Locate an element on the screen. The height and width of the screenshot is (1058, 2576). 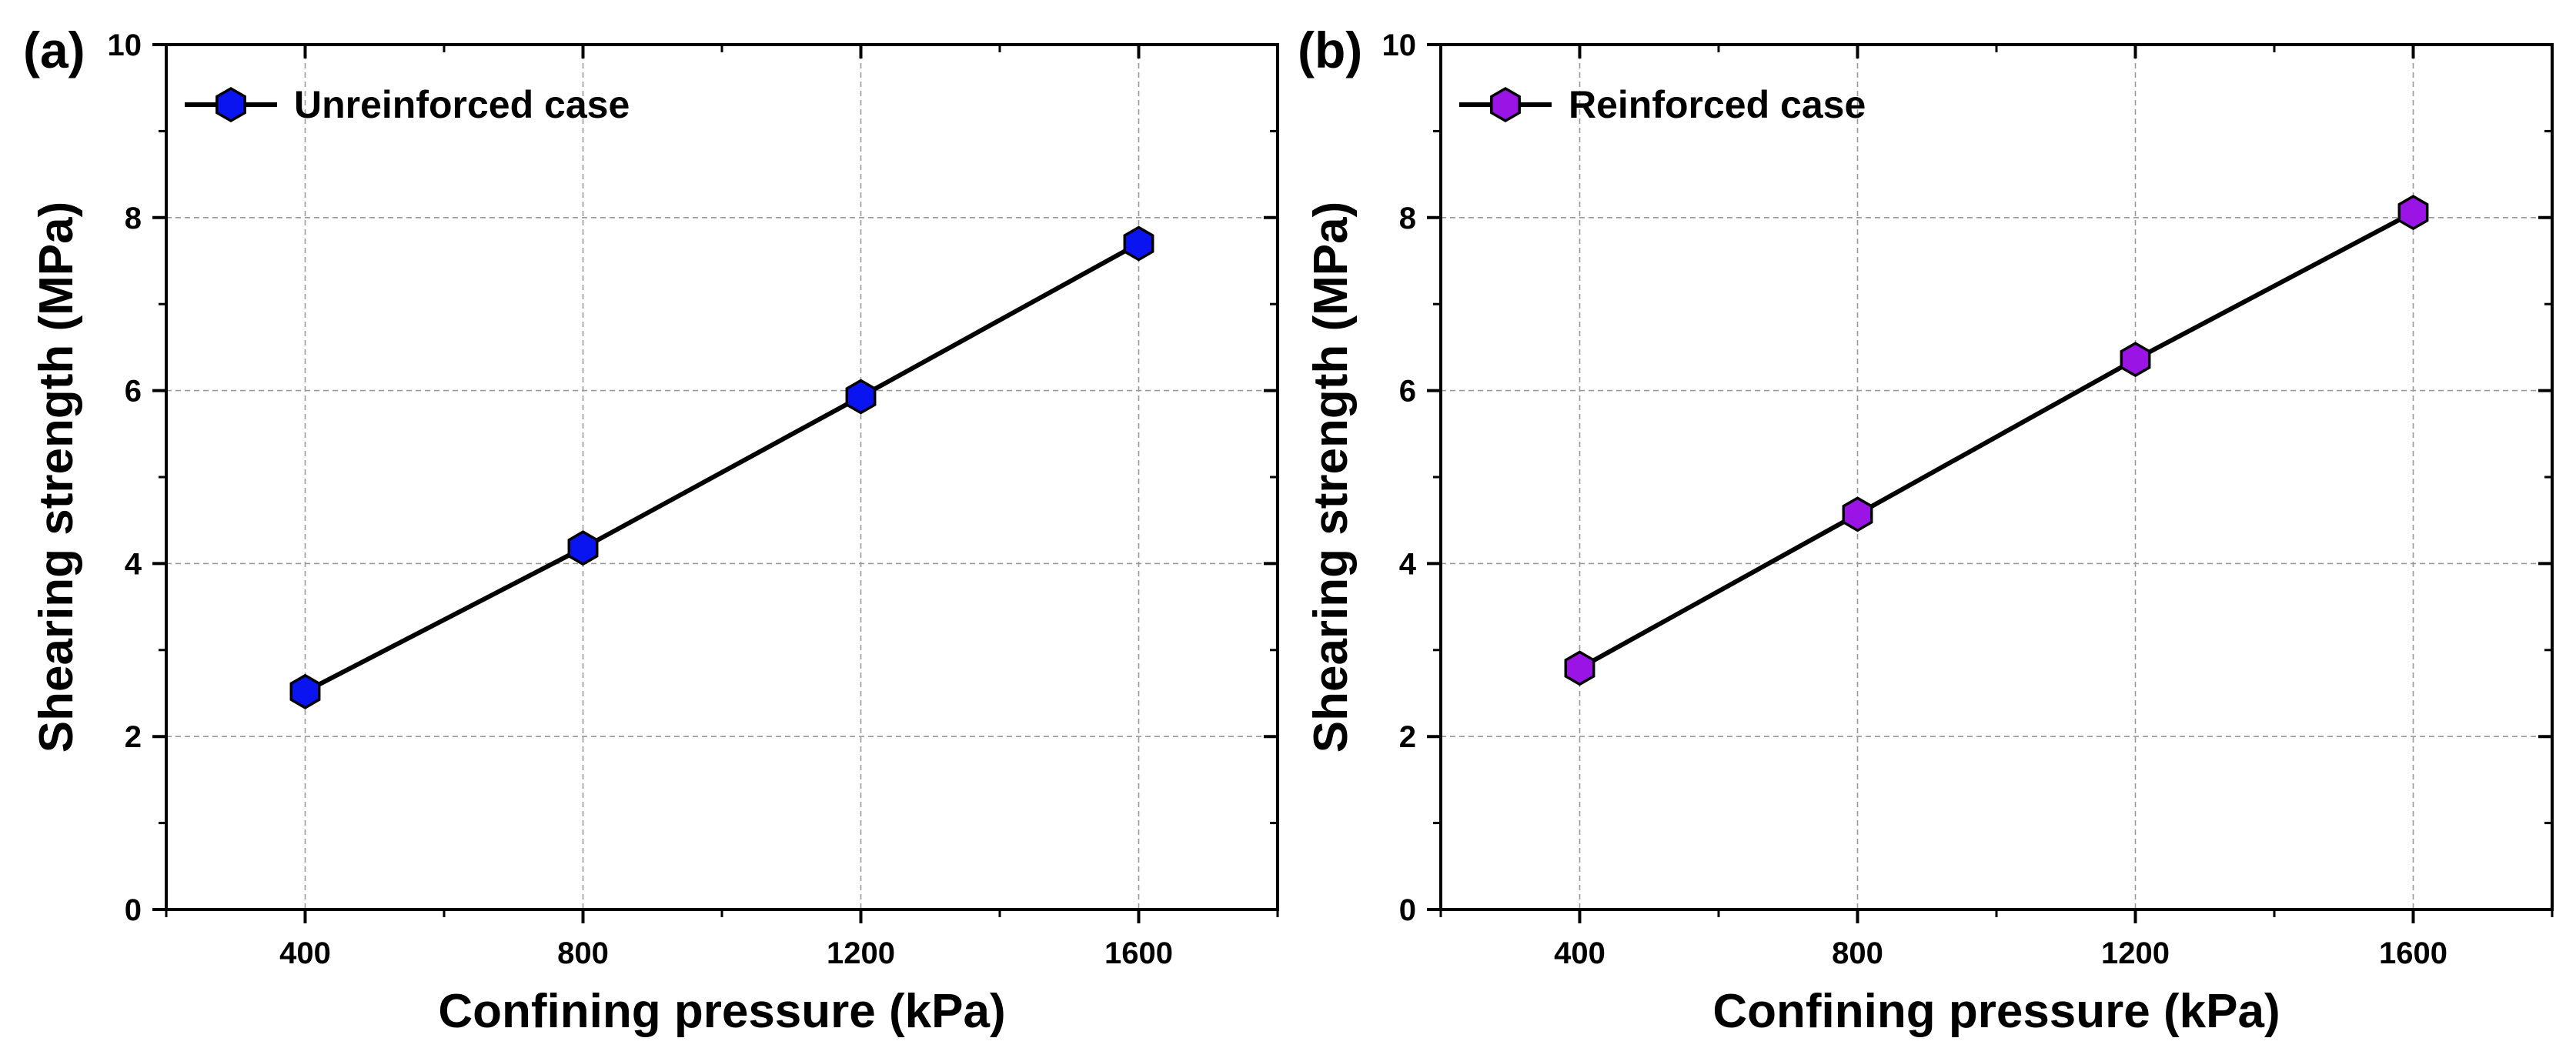
legend-label: Unreinforced case is located at coordinates (462, 105).